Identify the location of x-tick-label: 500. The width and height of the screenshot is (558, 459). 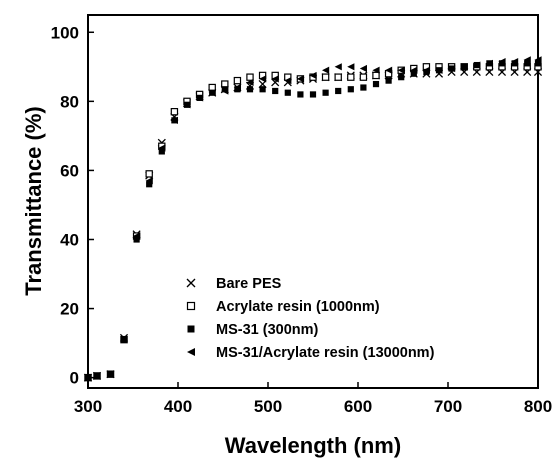
(268, 406).